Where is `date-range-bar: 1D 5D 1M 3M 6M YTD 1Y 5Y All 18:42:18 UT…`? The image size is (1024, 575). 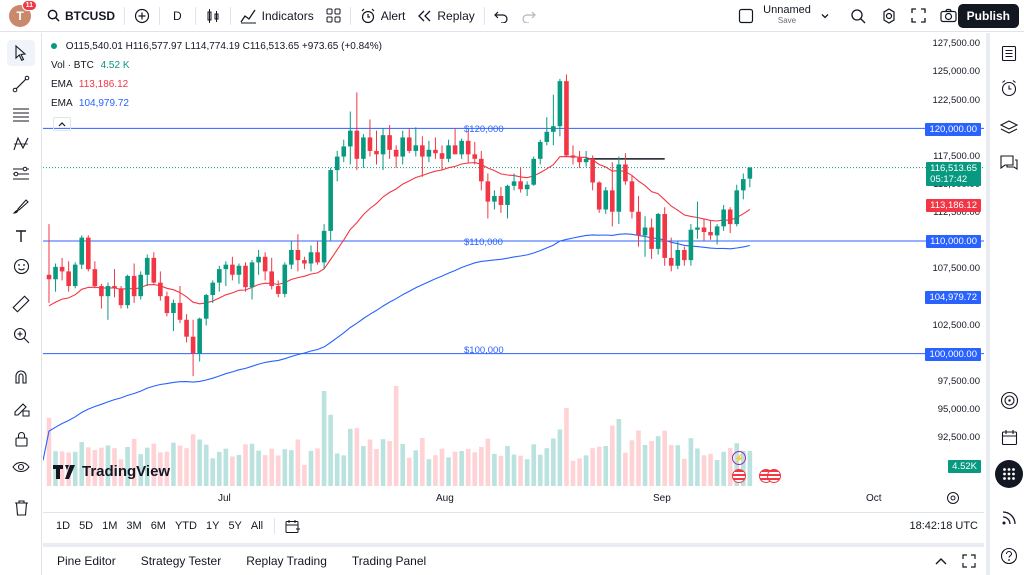
date-range-bar: 1D 5D 1M 3M 6M YTD 1Y 5Y All 18:42:18 UT… is located at coordinates (513, 525).